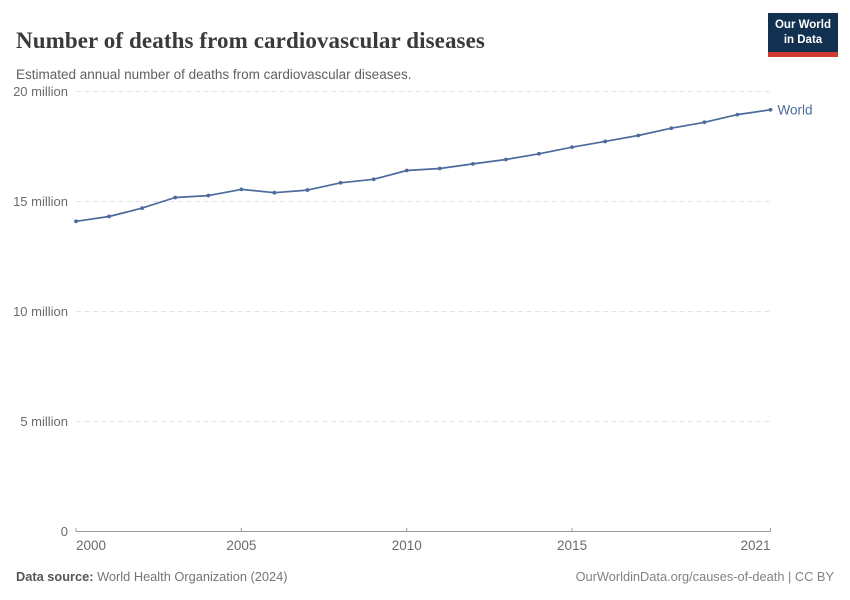 The height and width of the screenshot is (600, 850). I want to click on series-end-label-world: World, so click(795, 109).